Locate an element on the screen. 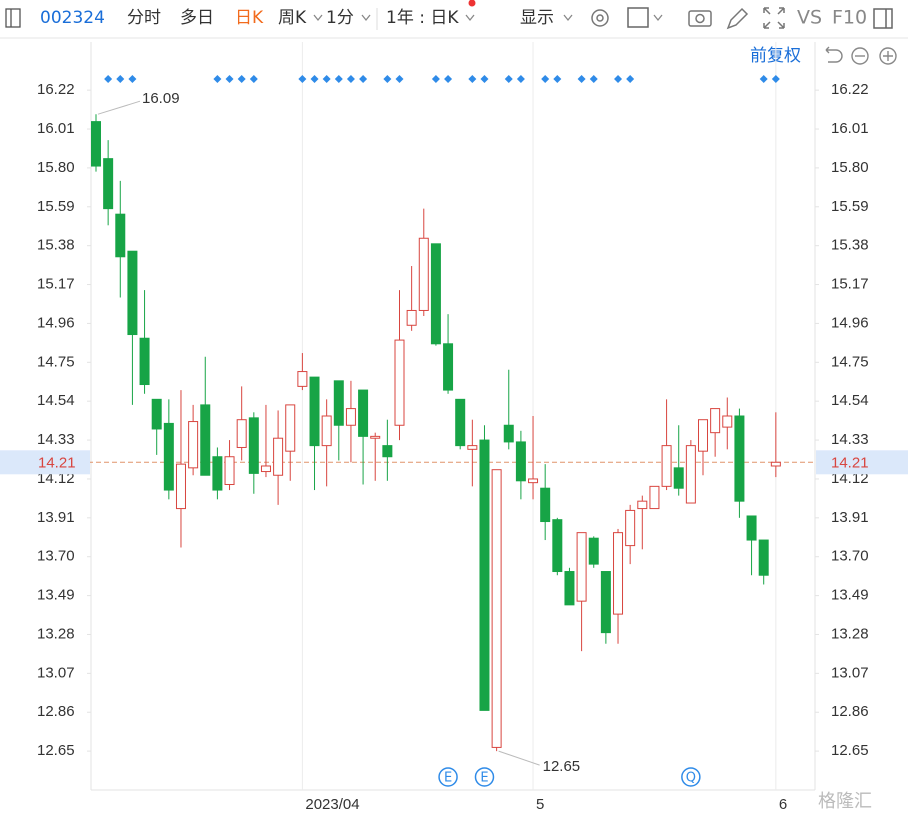  y-tick-label-right: 12.65 is located at coordinates (850, 750).